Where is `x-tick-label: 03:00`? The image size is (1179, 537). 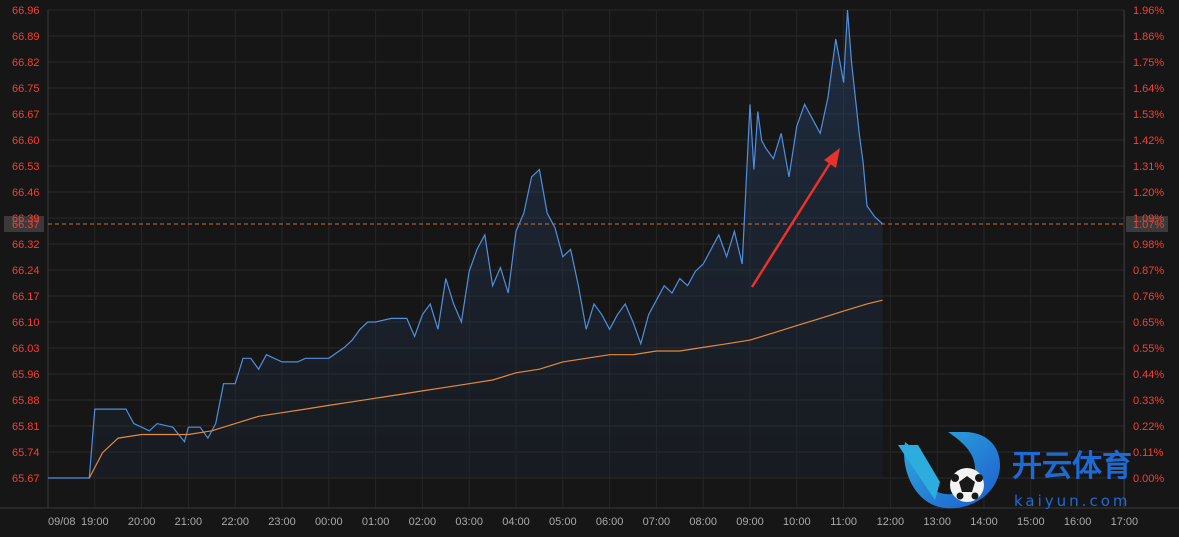
x-tick-label: 03:00 is located at coordinates (469, 522).